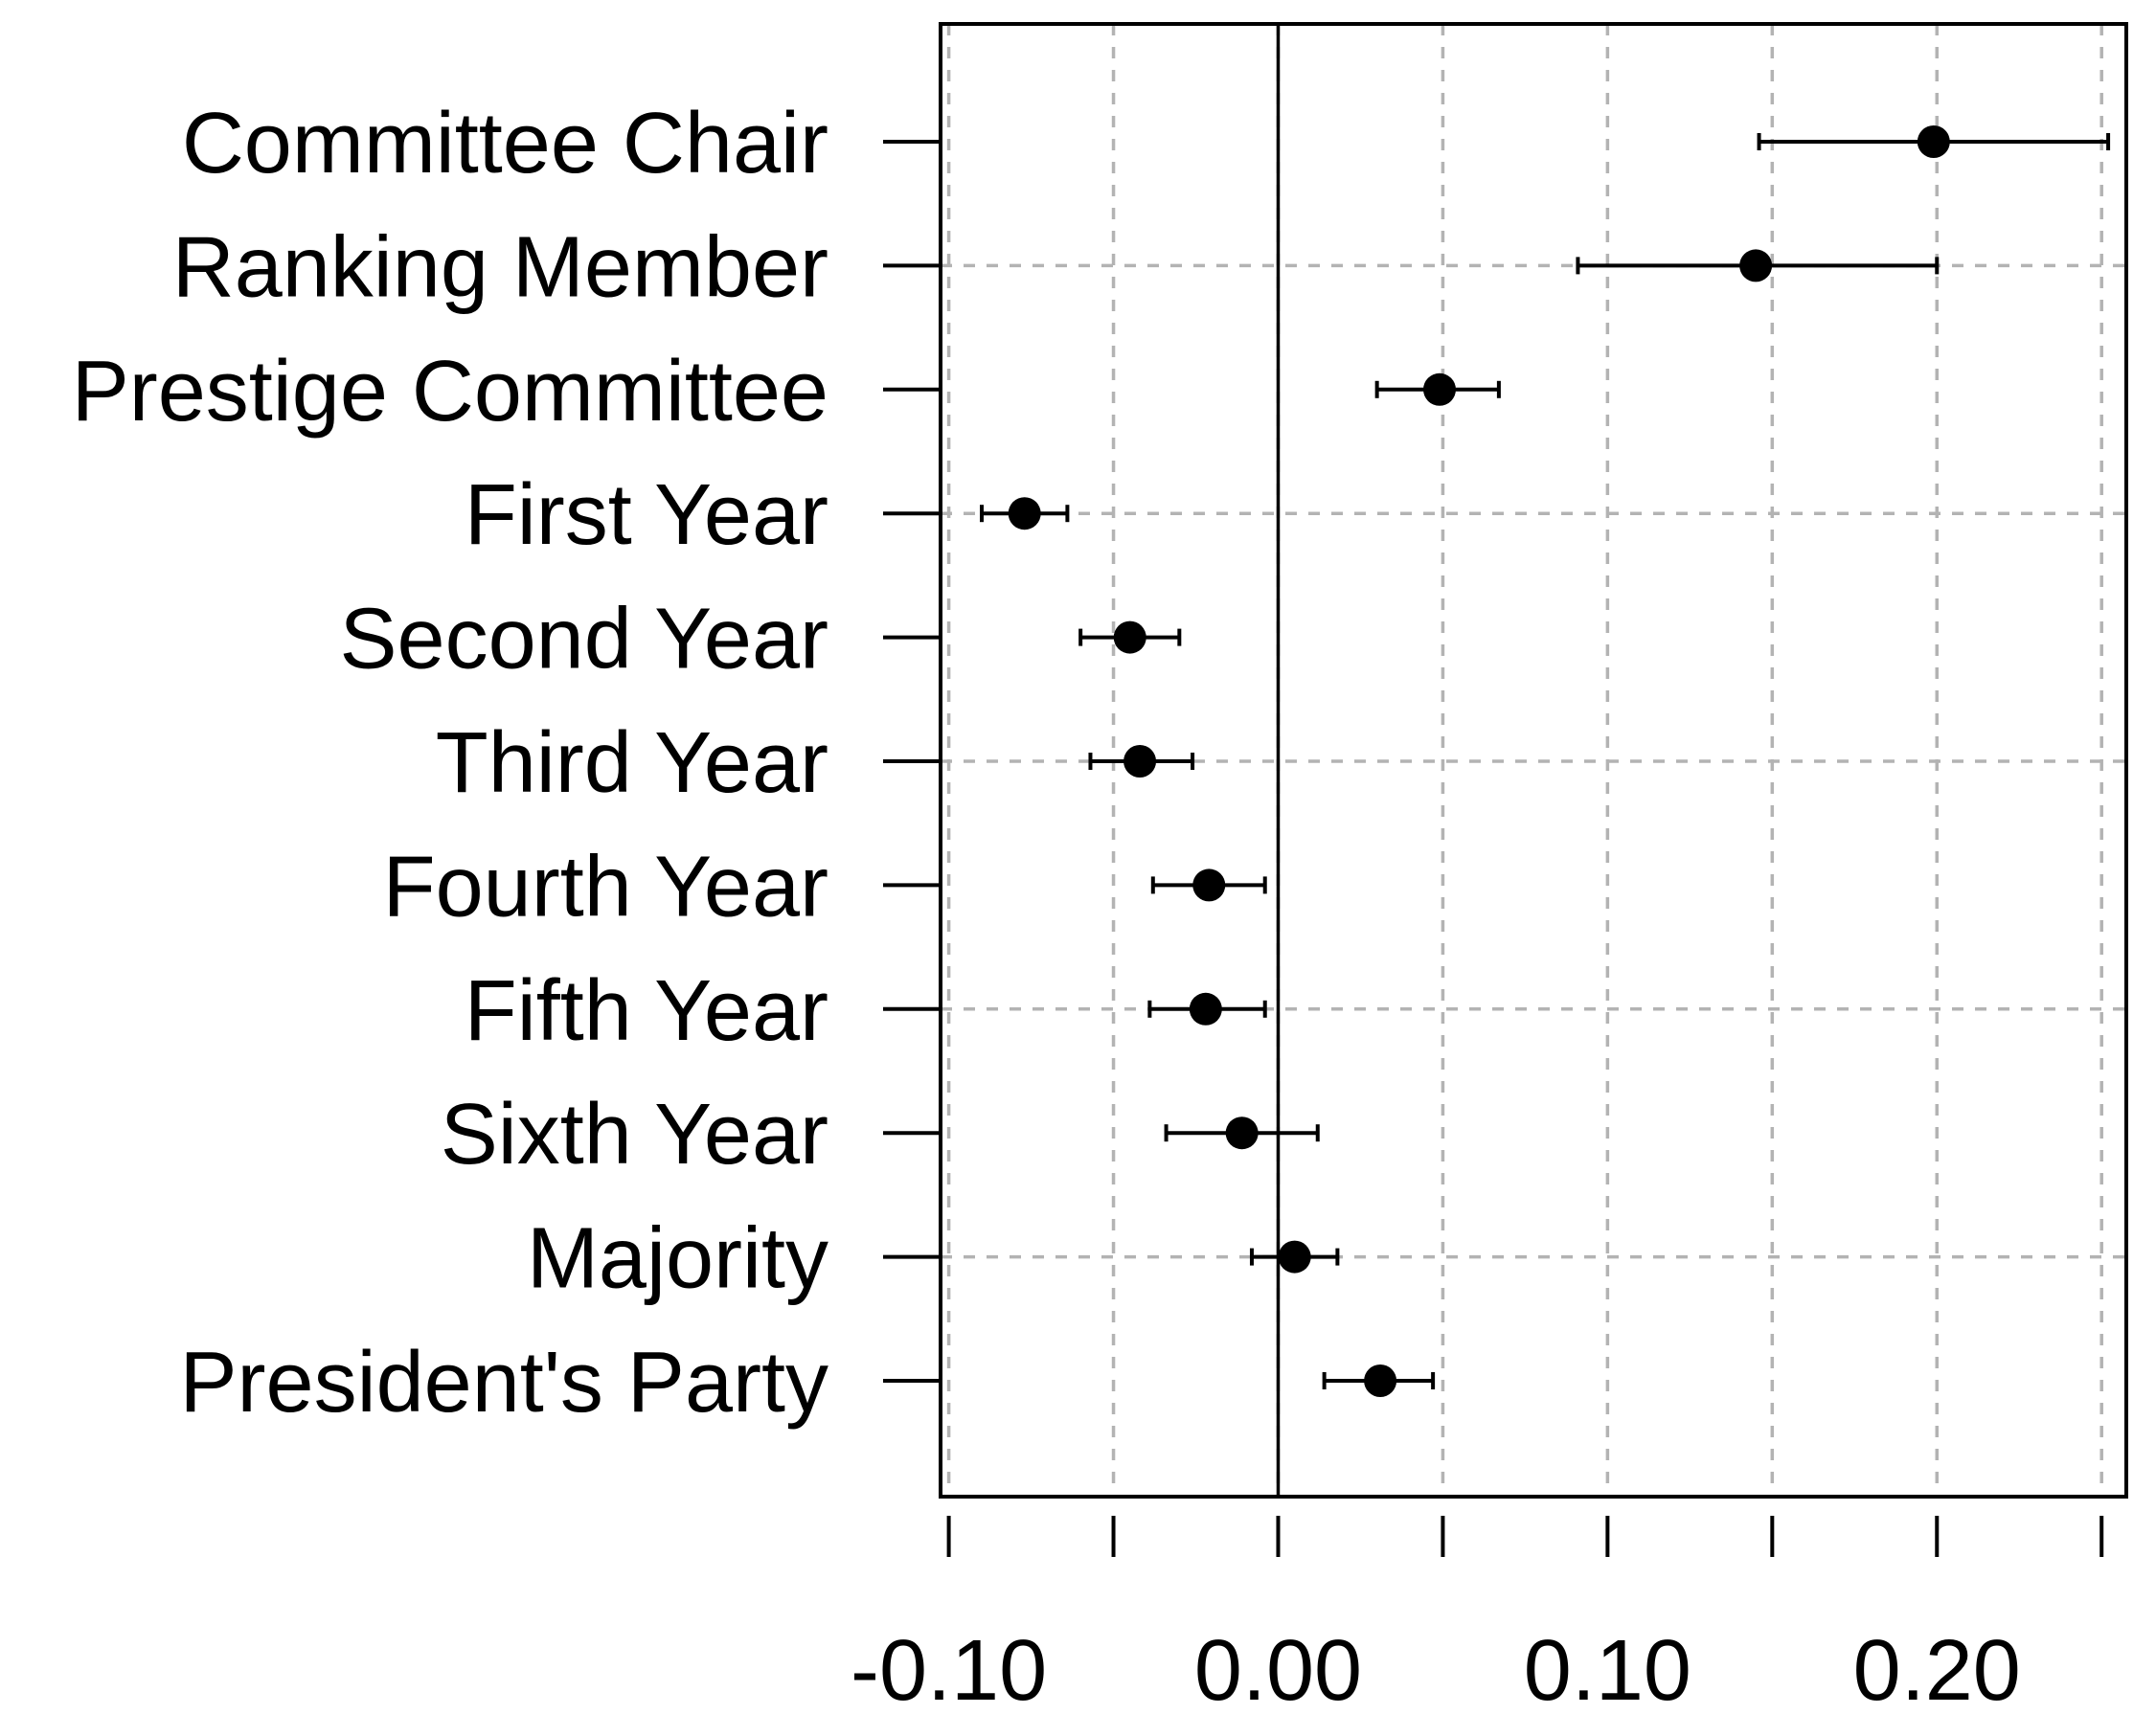 The width and height of the screenshot is (2156, 1714). Describe the element at coordinates (634, 1135) in the screenshot. I see `category-label: Sixth Year` at that location.